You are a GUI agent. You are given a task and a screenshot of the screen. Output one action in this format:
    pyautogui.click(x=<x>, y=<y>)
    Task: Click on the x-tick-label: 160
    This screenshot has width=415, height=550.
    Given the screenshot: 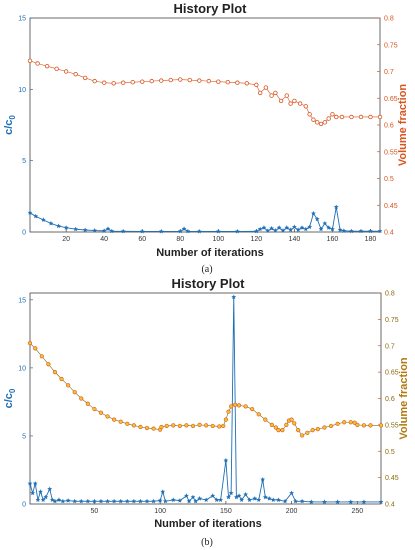 What is the action you would take?
    pyautogui.click(x=333, y=239)
    